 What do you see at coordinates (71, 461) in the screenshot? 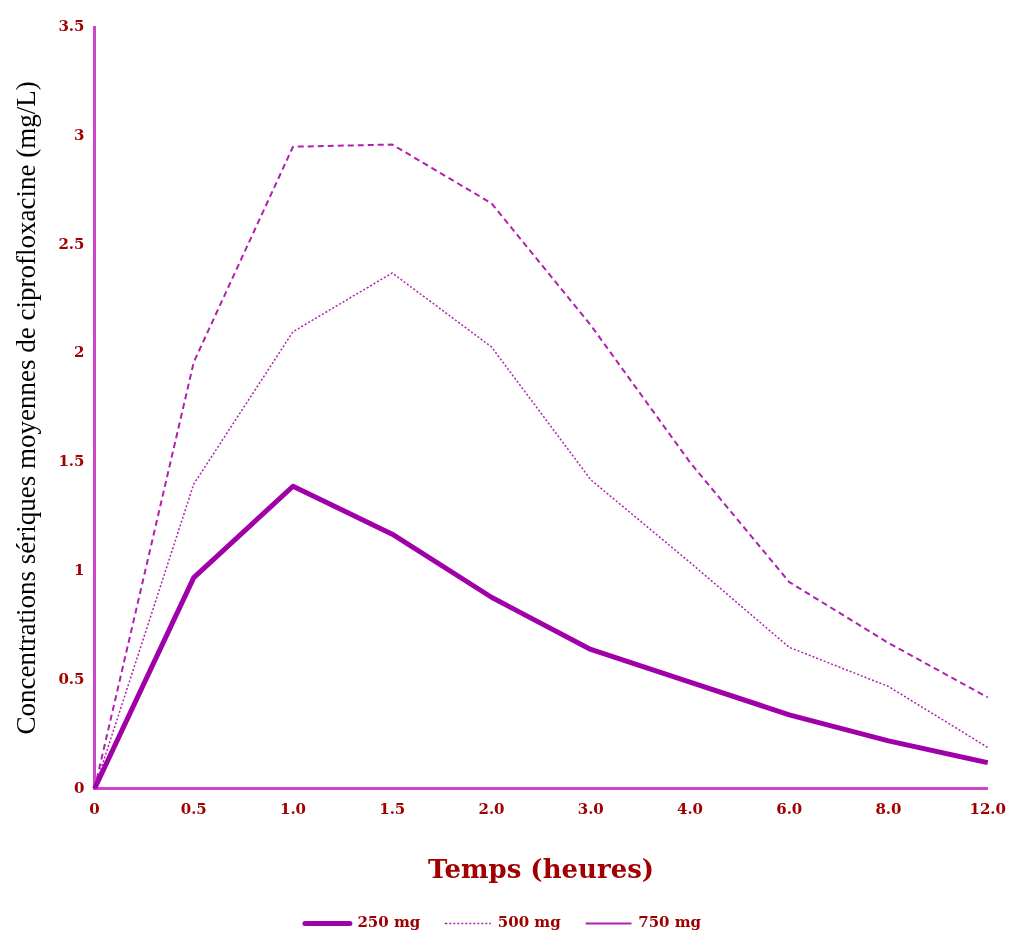
I see `y-tick-label: 1.5` at bounding box center [71, 461].